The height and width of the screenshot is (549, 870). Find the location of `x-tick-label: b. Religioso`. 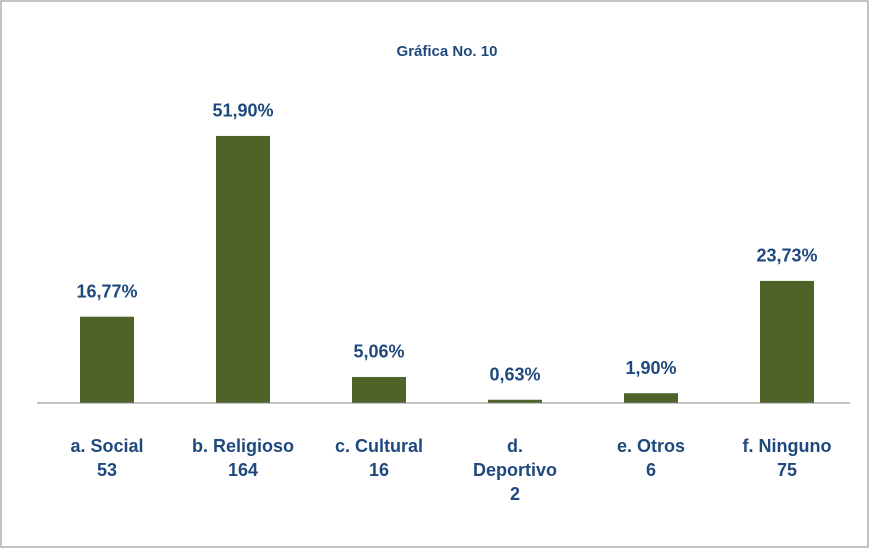

x-tick-label: b. Religioso is located at coordinates (242, 446).